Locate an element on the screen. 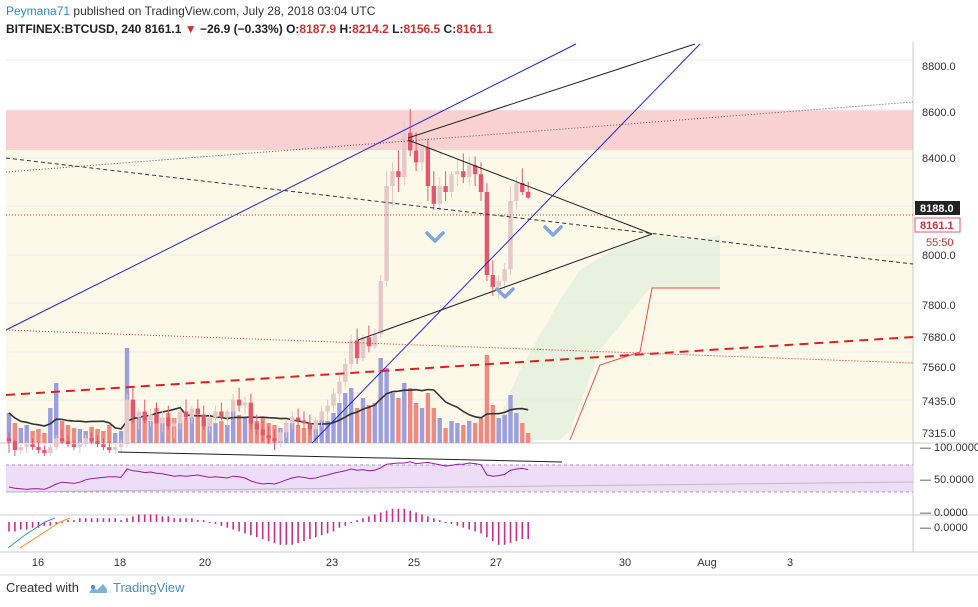 This screenshot has height=607, width=978. price-tick-8: 7560.0 is located at coordinates (939, 368).